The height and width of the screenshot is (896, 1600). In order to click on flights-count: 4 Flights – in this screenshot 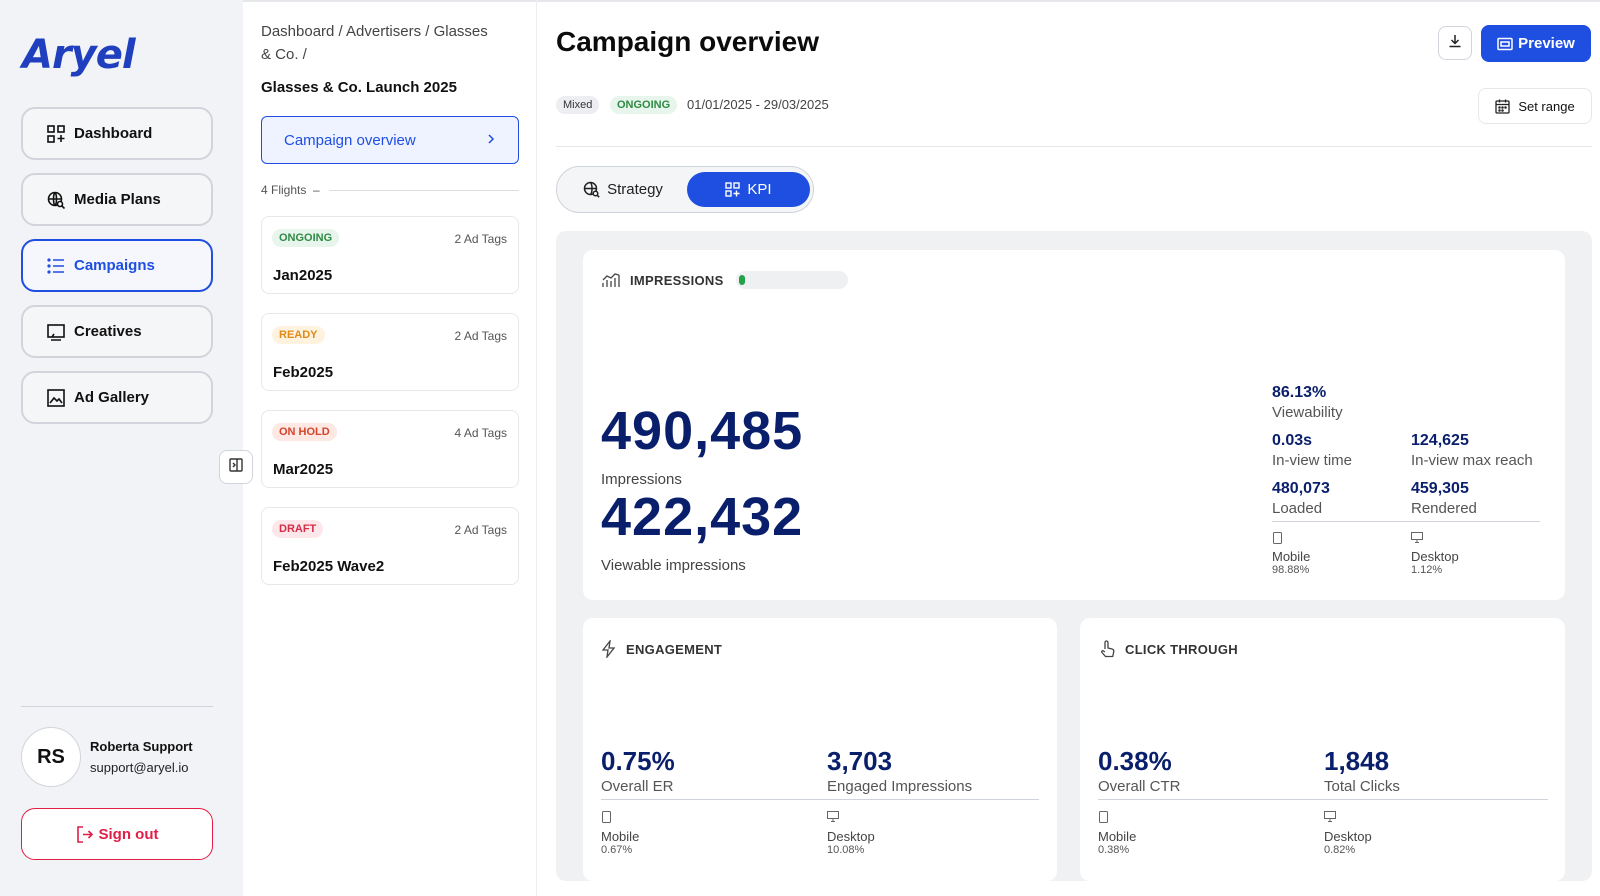, I will do `click(290, 190)`.